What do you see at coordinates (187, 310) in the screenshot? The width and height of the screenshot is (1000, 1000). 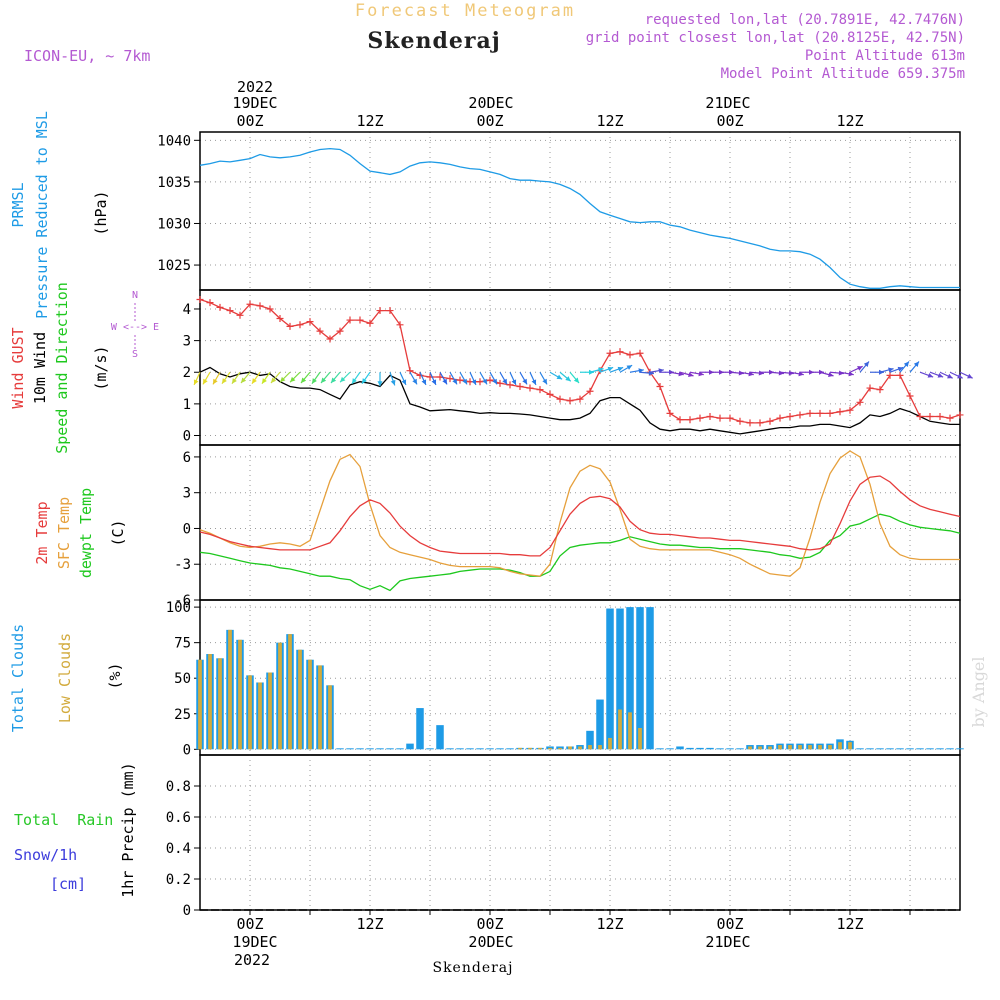 I see `y-tick-label: 4` at bounding box center [187, 310].